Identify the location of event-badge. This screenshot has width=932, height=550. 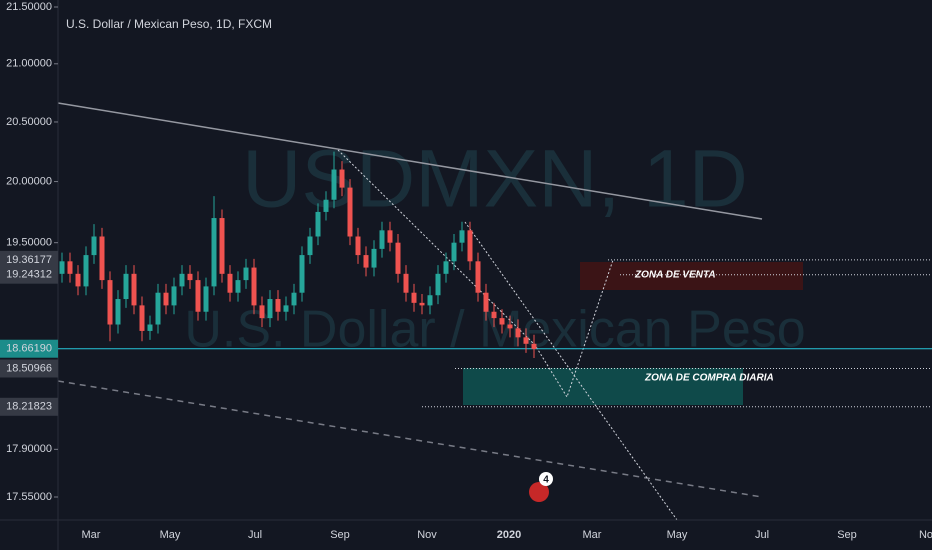
(546, 479).